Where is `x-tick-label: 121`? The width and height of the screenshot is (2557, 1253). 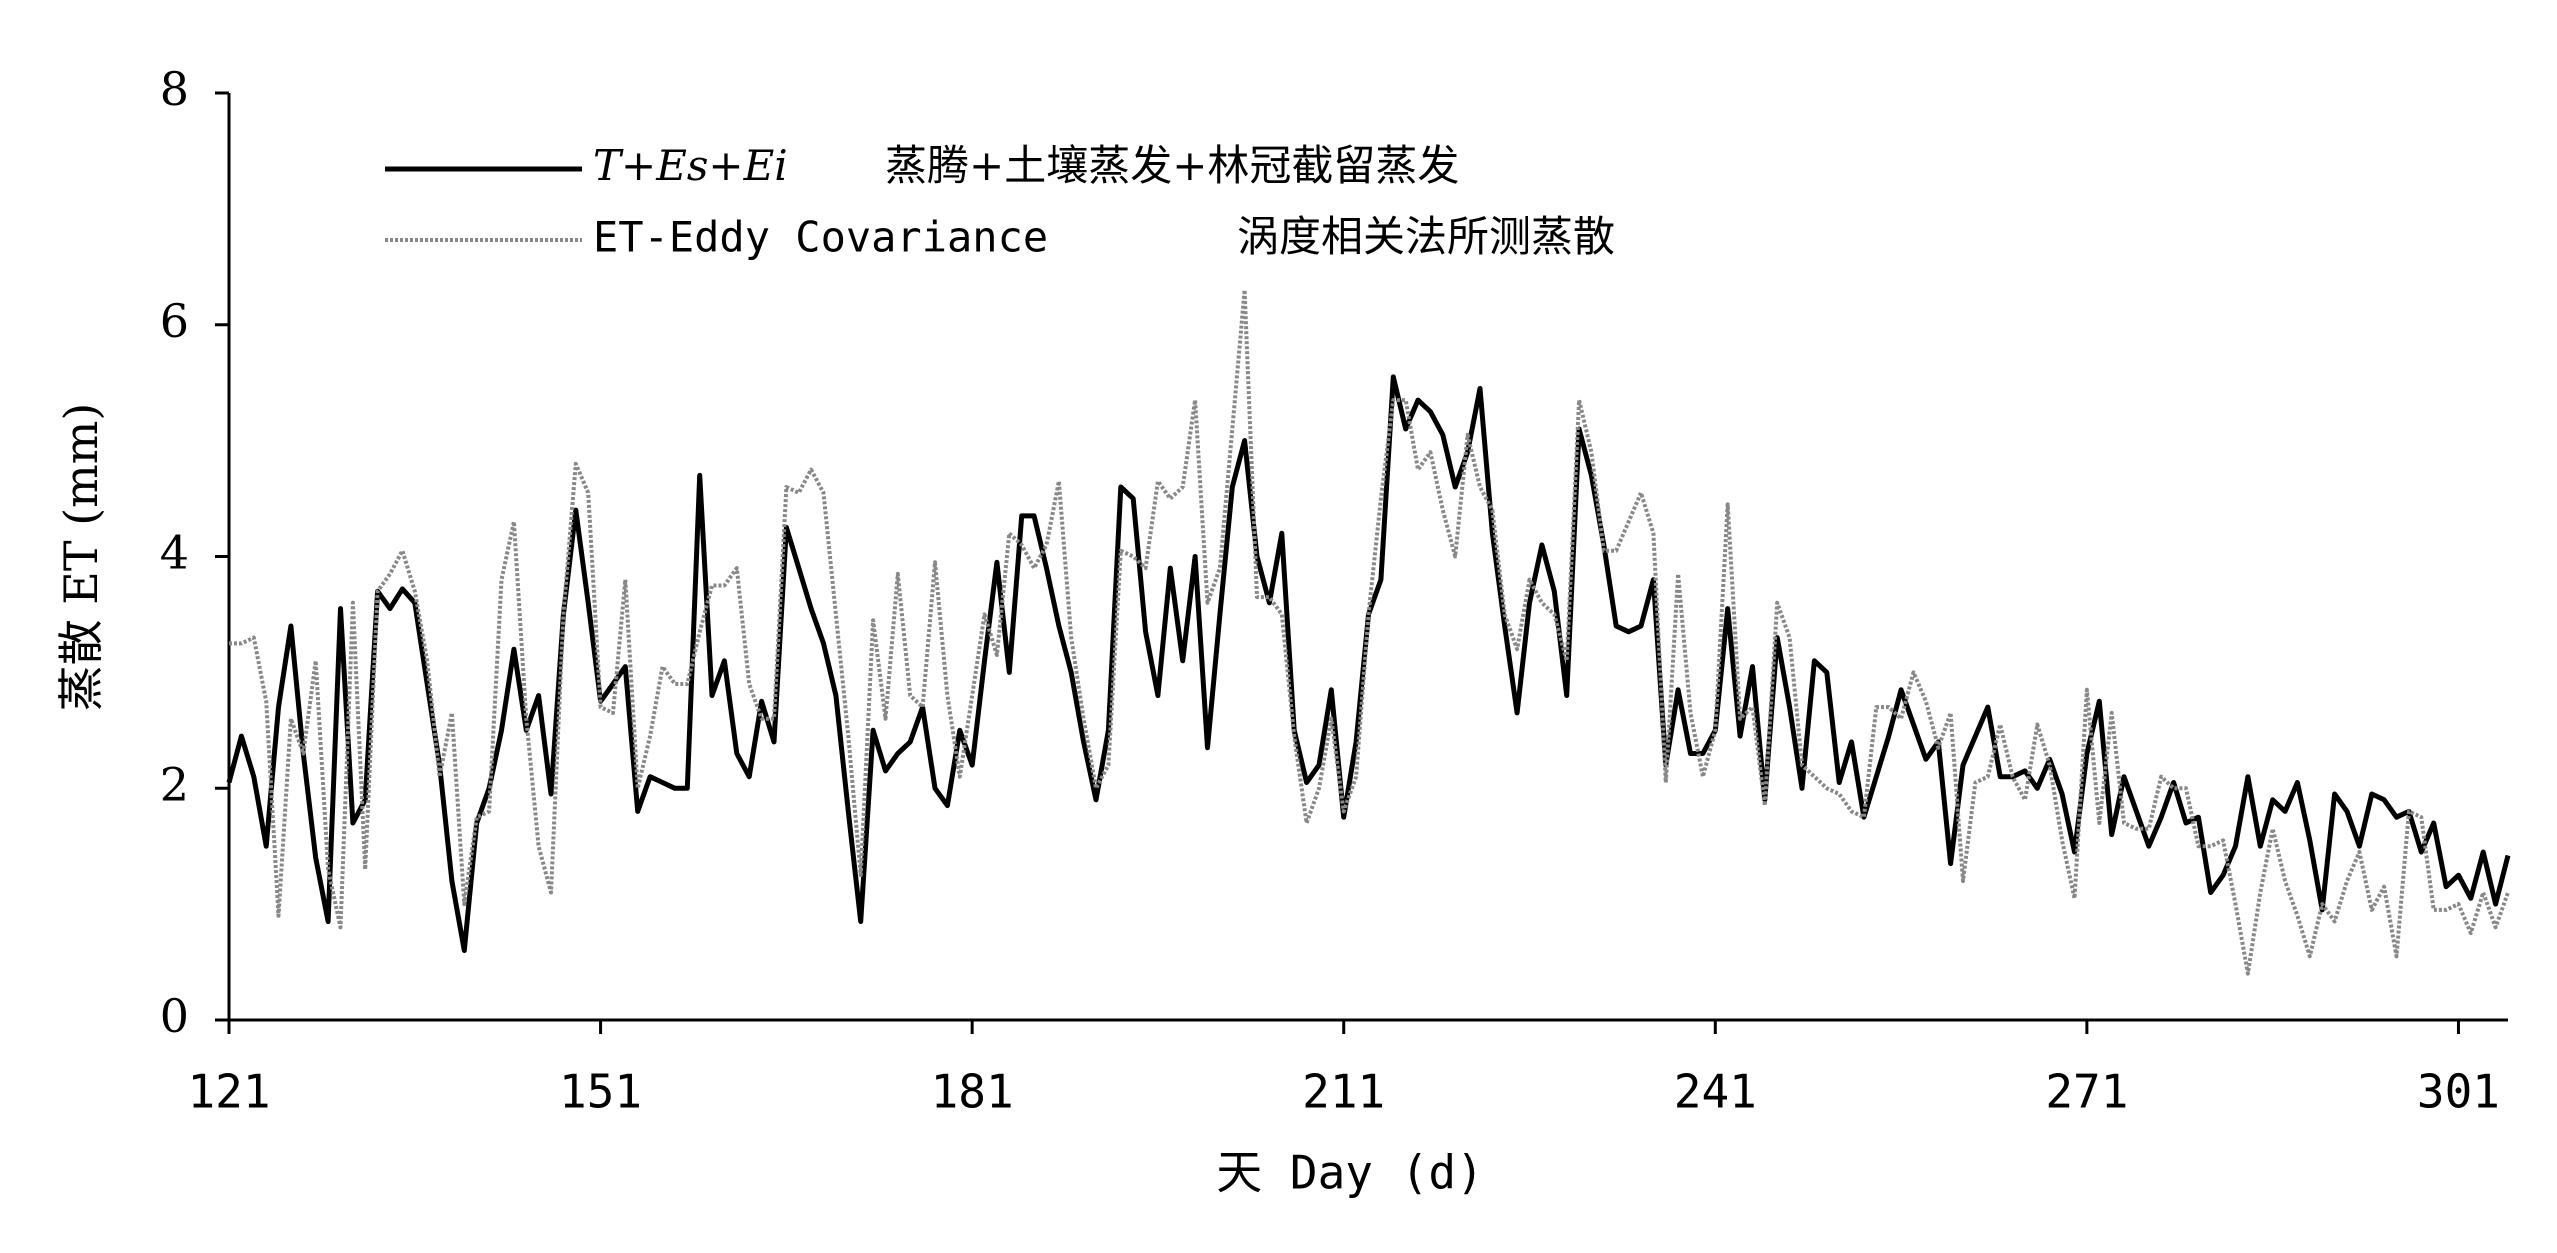
x-tick-label: 121 is located at coordinates (228, 1092).